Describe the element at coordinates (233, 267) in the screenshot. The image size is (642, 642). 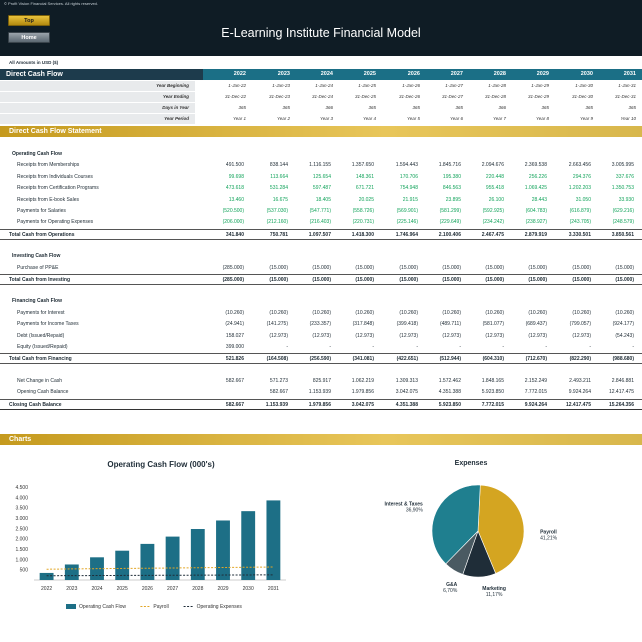
I see `table-cell: (285.000)` at that location.